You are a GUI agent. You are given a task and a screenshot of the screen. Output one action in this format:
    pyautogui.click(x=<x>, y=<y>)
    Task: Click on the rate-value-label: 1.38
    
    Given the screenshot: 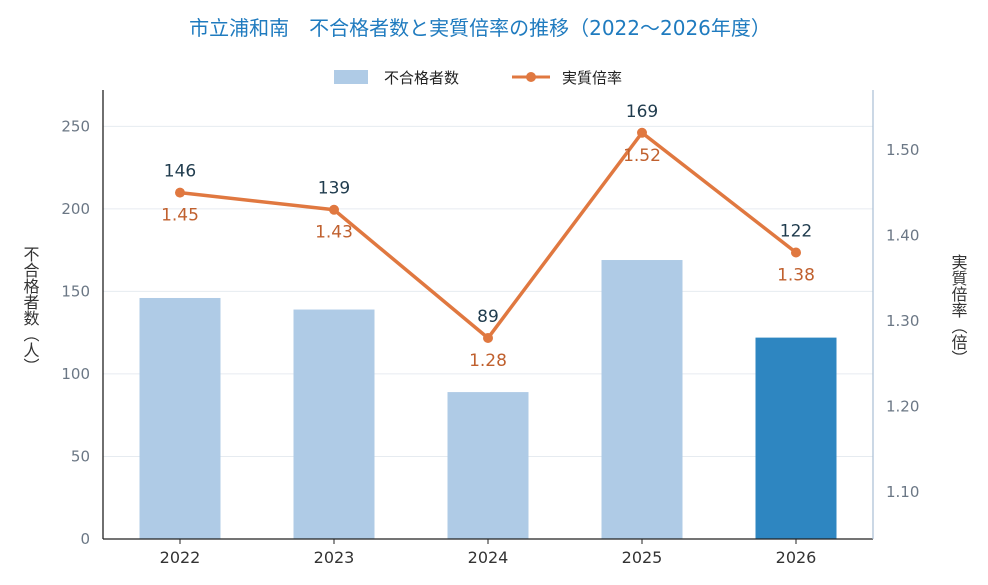 What is the action you would take?
    pyautogui.click(x=796, y=275)
    